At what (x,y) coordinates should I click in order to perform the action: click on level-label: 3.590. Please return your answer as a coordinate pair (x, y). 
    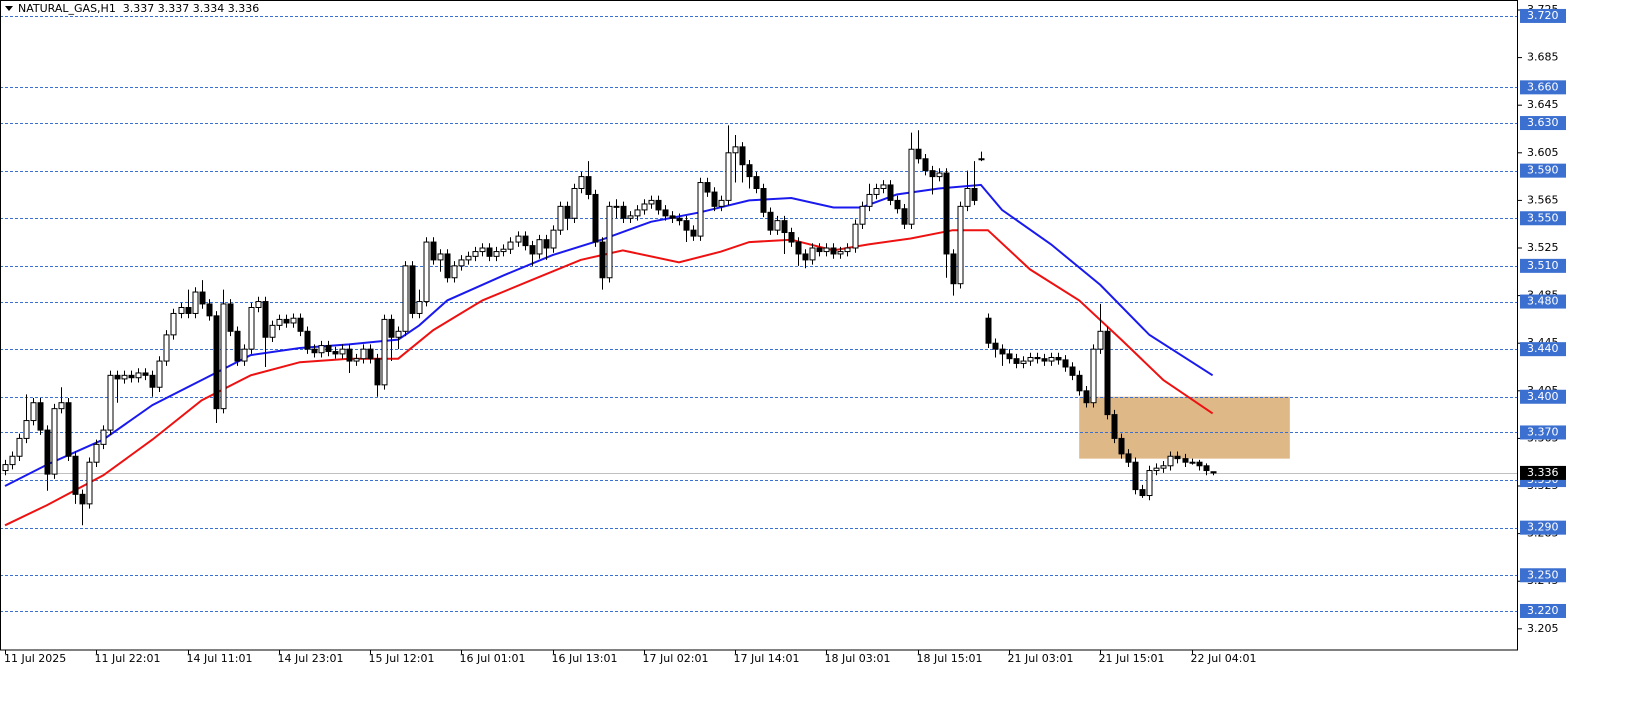
    Looking at the image, I should click on (1543, 170).